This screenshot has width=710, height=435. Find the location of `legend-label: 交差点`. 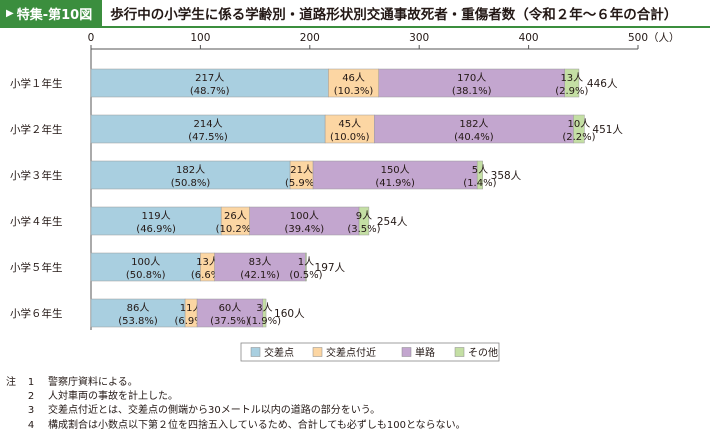

legend-label: 交差点 is located at coordinates (279, 352).